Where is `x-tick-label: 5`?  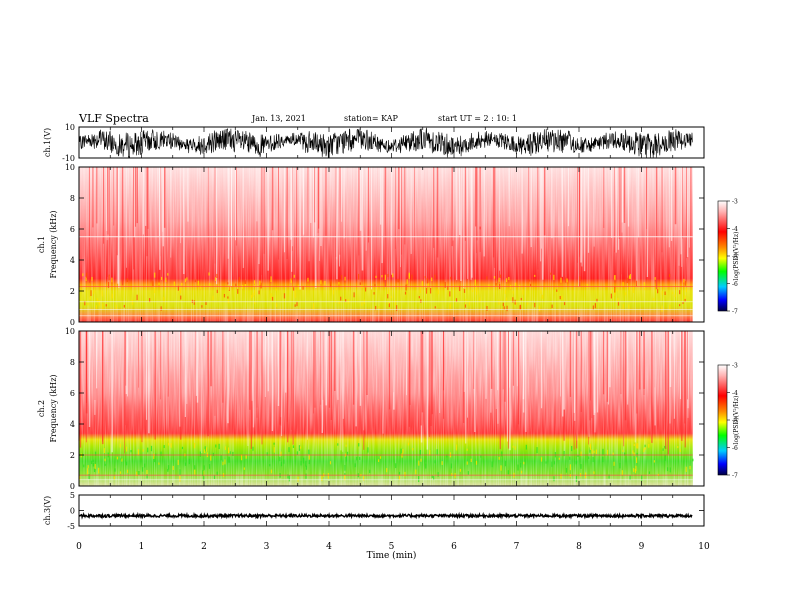
x-tick-label: 5 is located at coordinates (392, 547).